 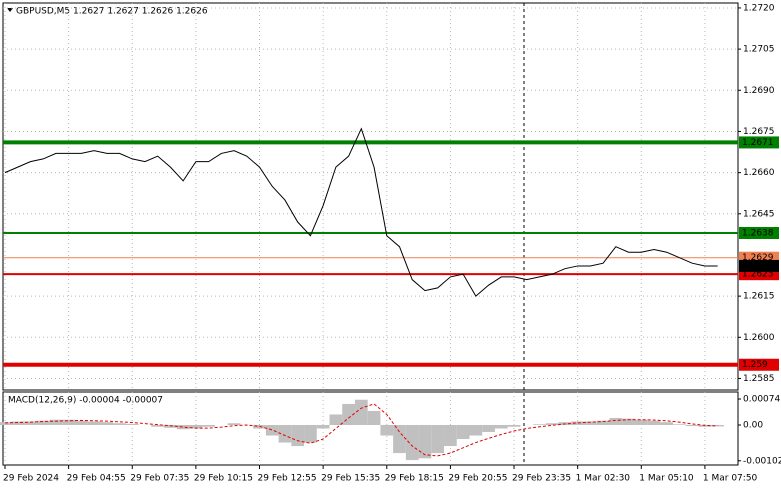 What do you see at coordinates (477, 479) in the screenshot?
I see `x-tick-label: 29 Feb 20:55` at bounding box center [477, 479].